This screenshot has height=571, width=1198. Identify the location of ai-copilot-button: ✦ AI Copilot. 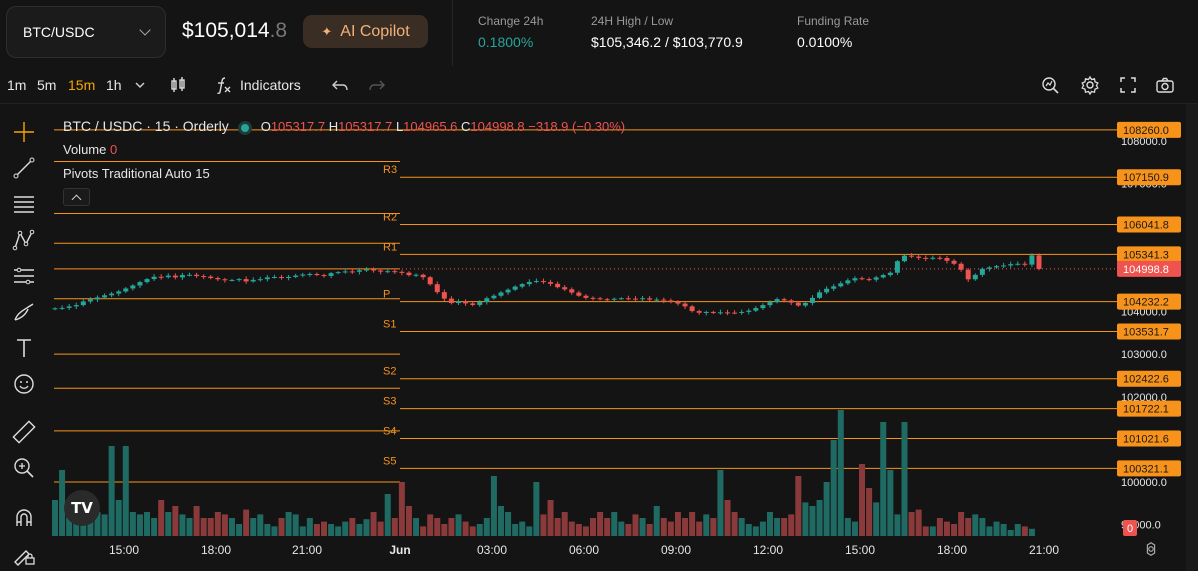
(365, 31).